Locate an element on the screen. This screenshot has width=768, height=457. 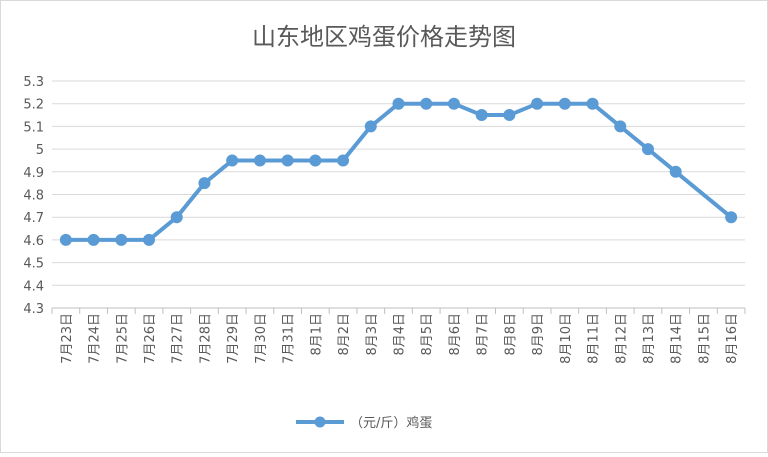
x-tick-label: 8月14日 is located at coordinates (677, 338).